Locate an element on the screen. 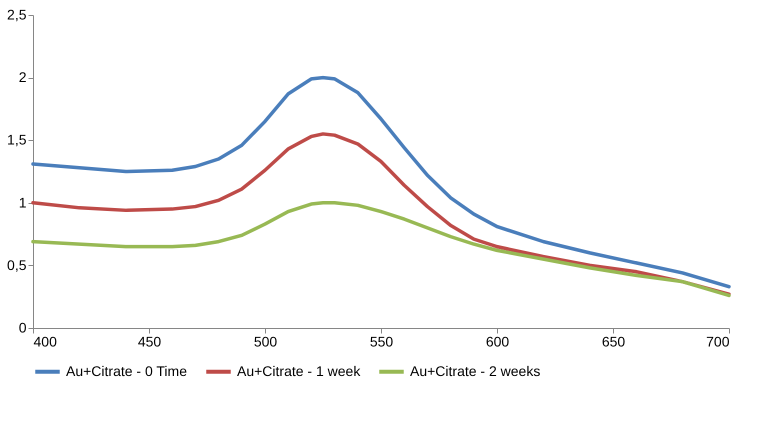 Image resolution: width=759 pixels, height=428 pixels. x-tick-label: 600 is located at coordinates (498, 342).